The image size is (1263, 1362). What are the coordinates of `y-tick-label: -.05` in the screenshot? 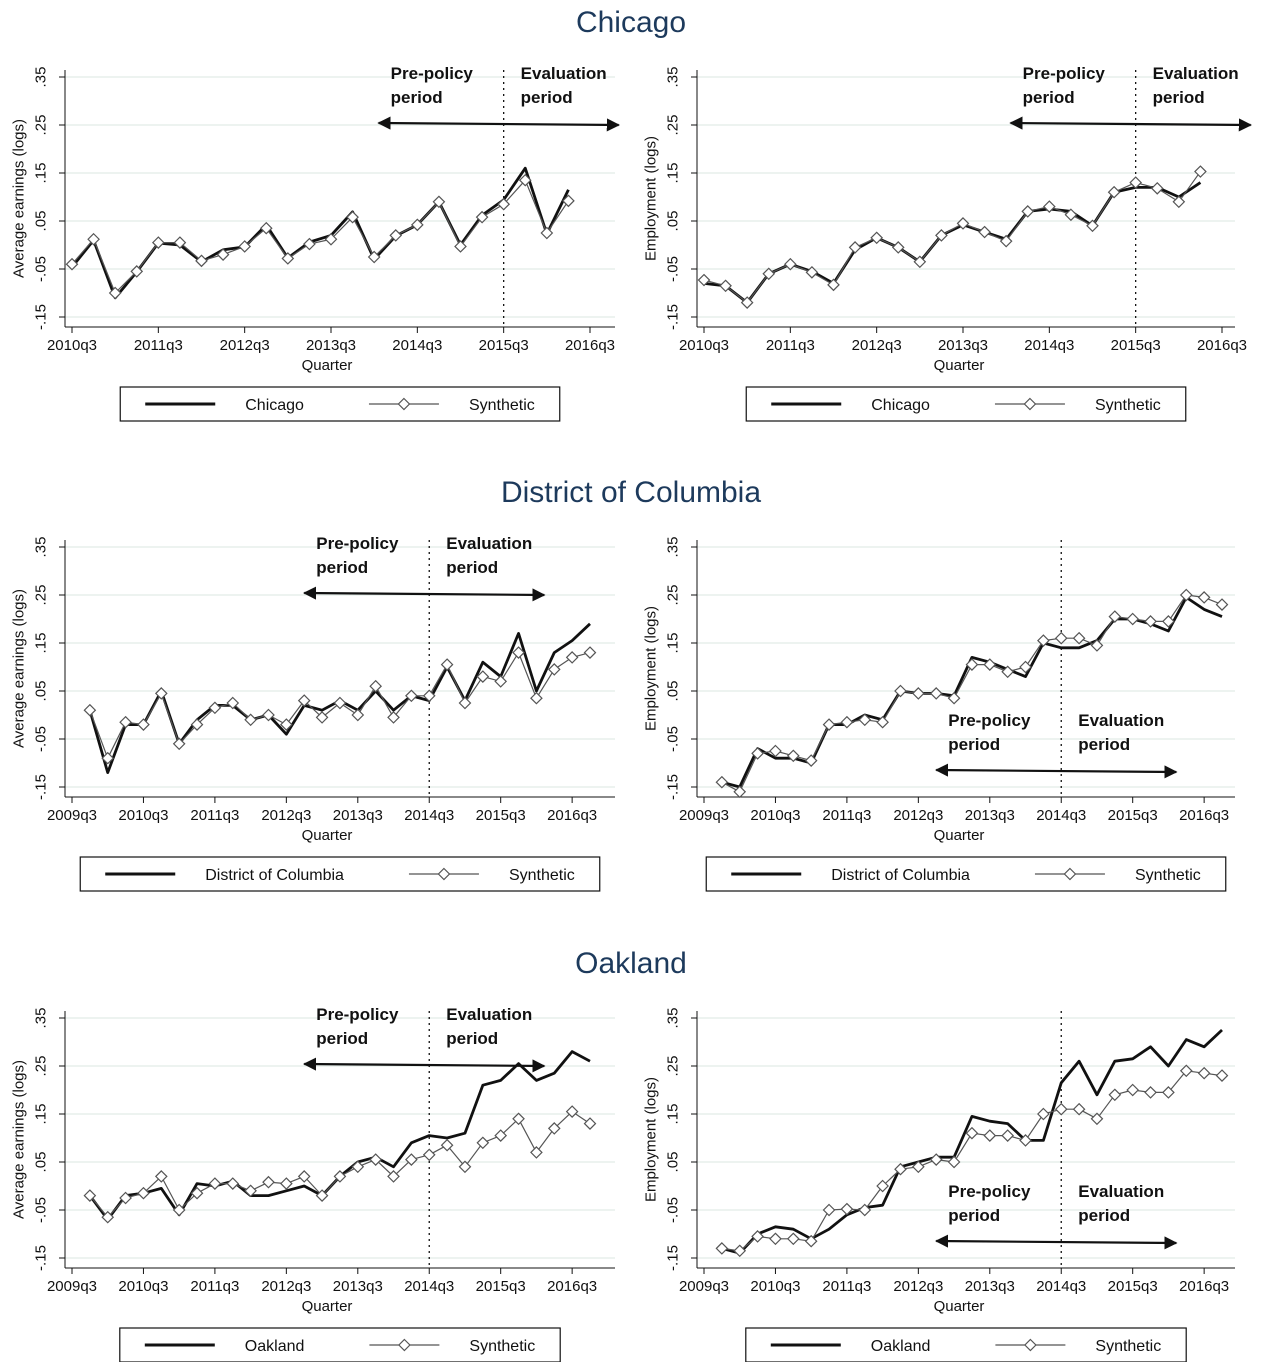 It's located at (672, 1210).